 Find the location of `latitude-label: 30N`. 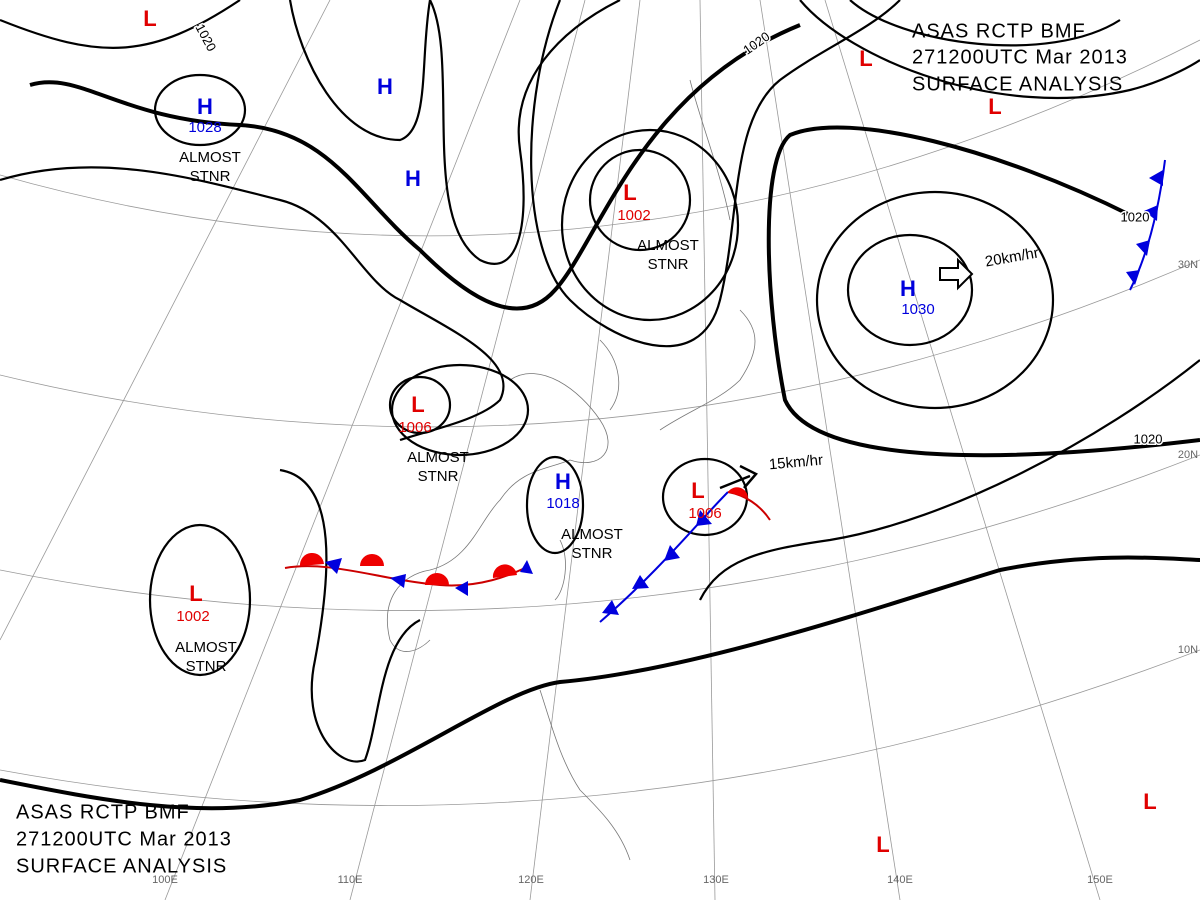

latitude-label: 30N is located at coordinates (1188, 265).